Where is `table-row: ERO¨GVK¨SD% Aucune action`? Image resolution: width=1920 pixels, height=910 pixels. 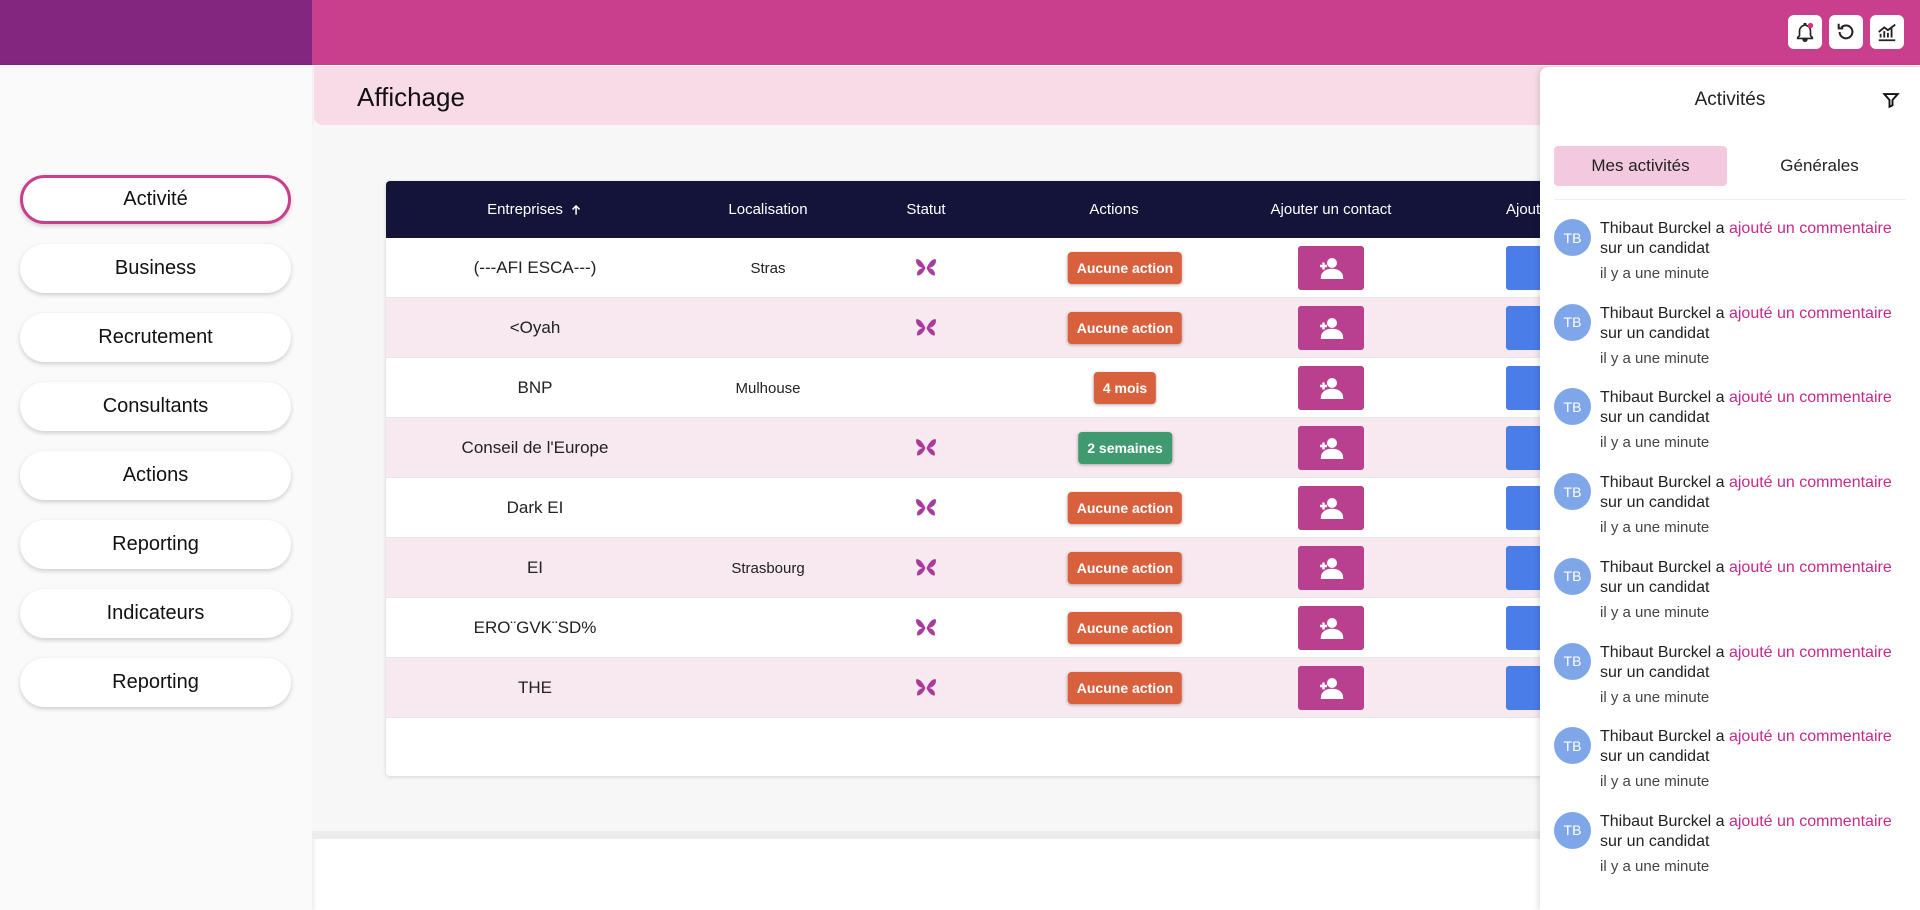
table-row: ERO¨GVK¨SD% Aucune action is located at coordinates (966, 628).